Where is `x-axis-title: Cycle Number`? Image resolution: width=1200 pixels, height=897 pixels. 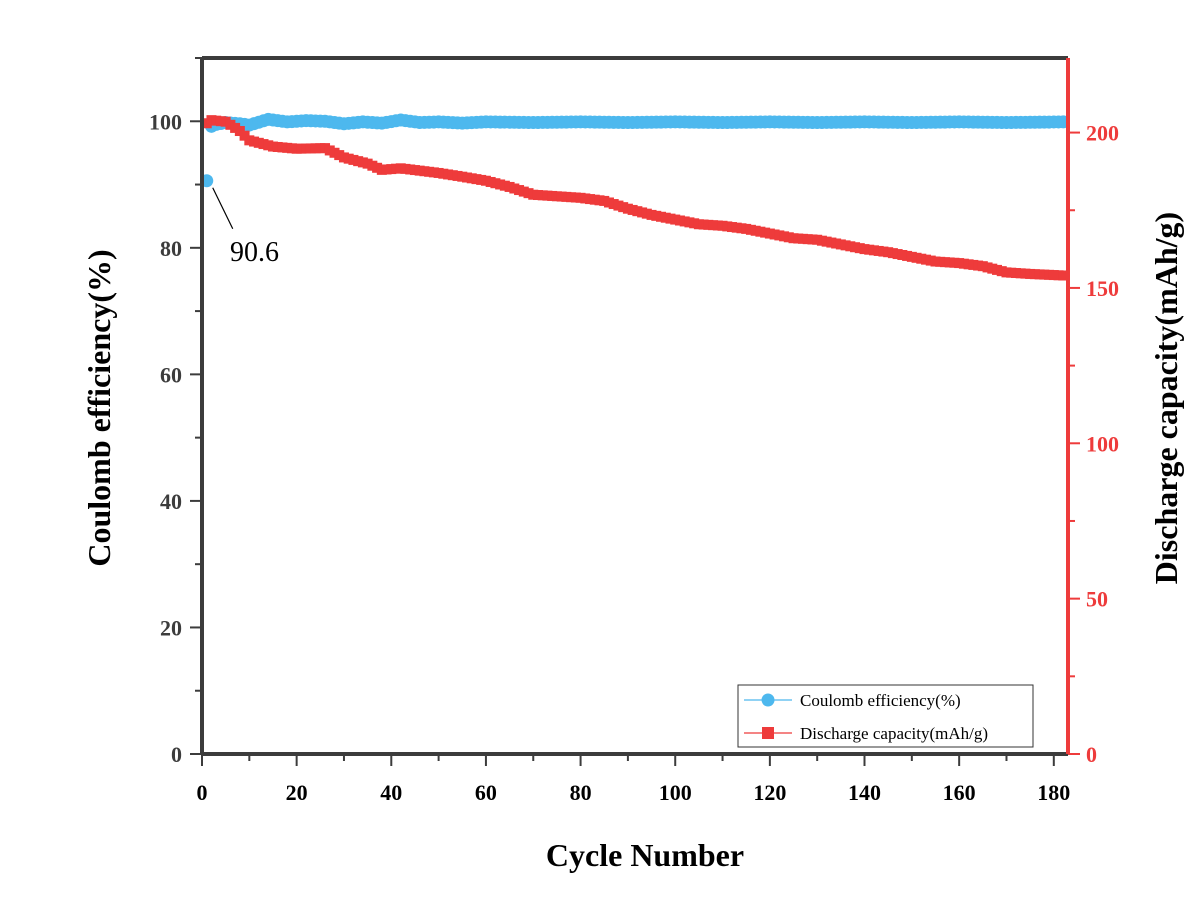
x-axis-title: Cycle Number is located at coordinates (645, 855).